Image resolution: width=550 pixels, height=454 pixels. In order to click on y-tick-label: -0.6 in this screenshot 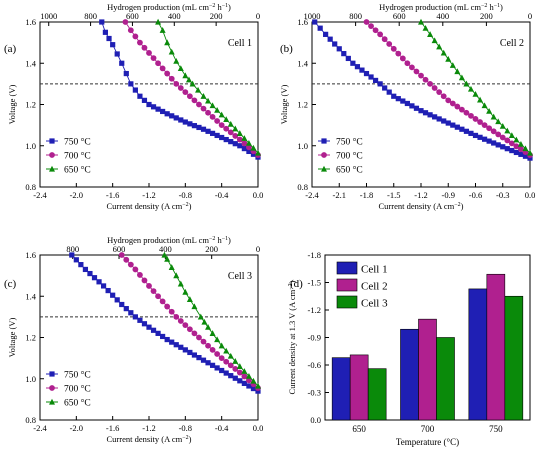, I will do `click(314, 365)`.